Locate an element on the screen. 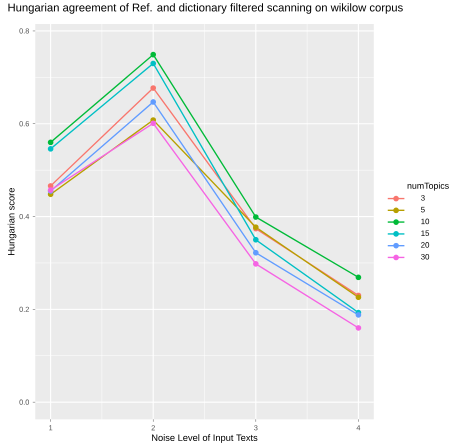  y-axis-title: Hungarian score is located at coordinates (12, 222).